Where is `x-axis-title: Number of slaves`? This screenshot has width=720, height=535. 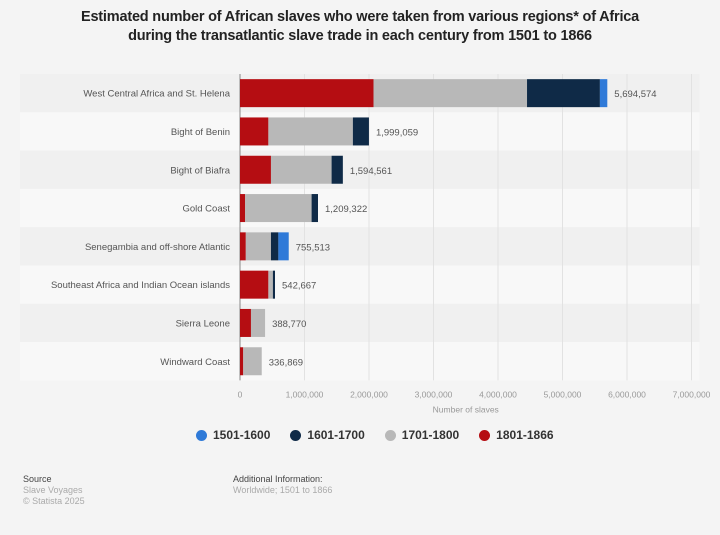 x-axis-title: Number of slaves is located at coordinates (466, 409).